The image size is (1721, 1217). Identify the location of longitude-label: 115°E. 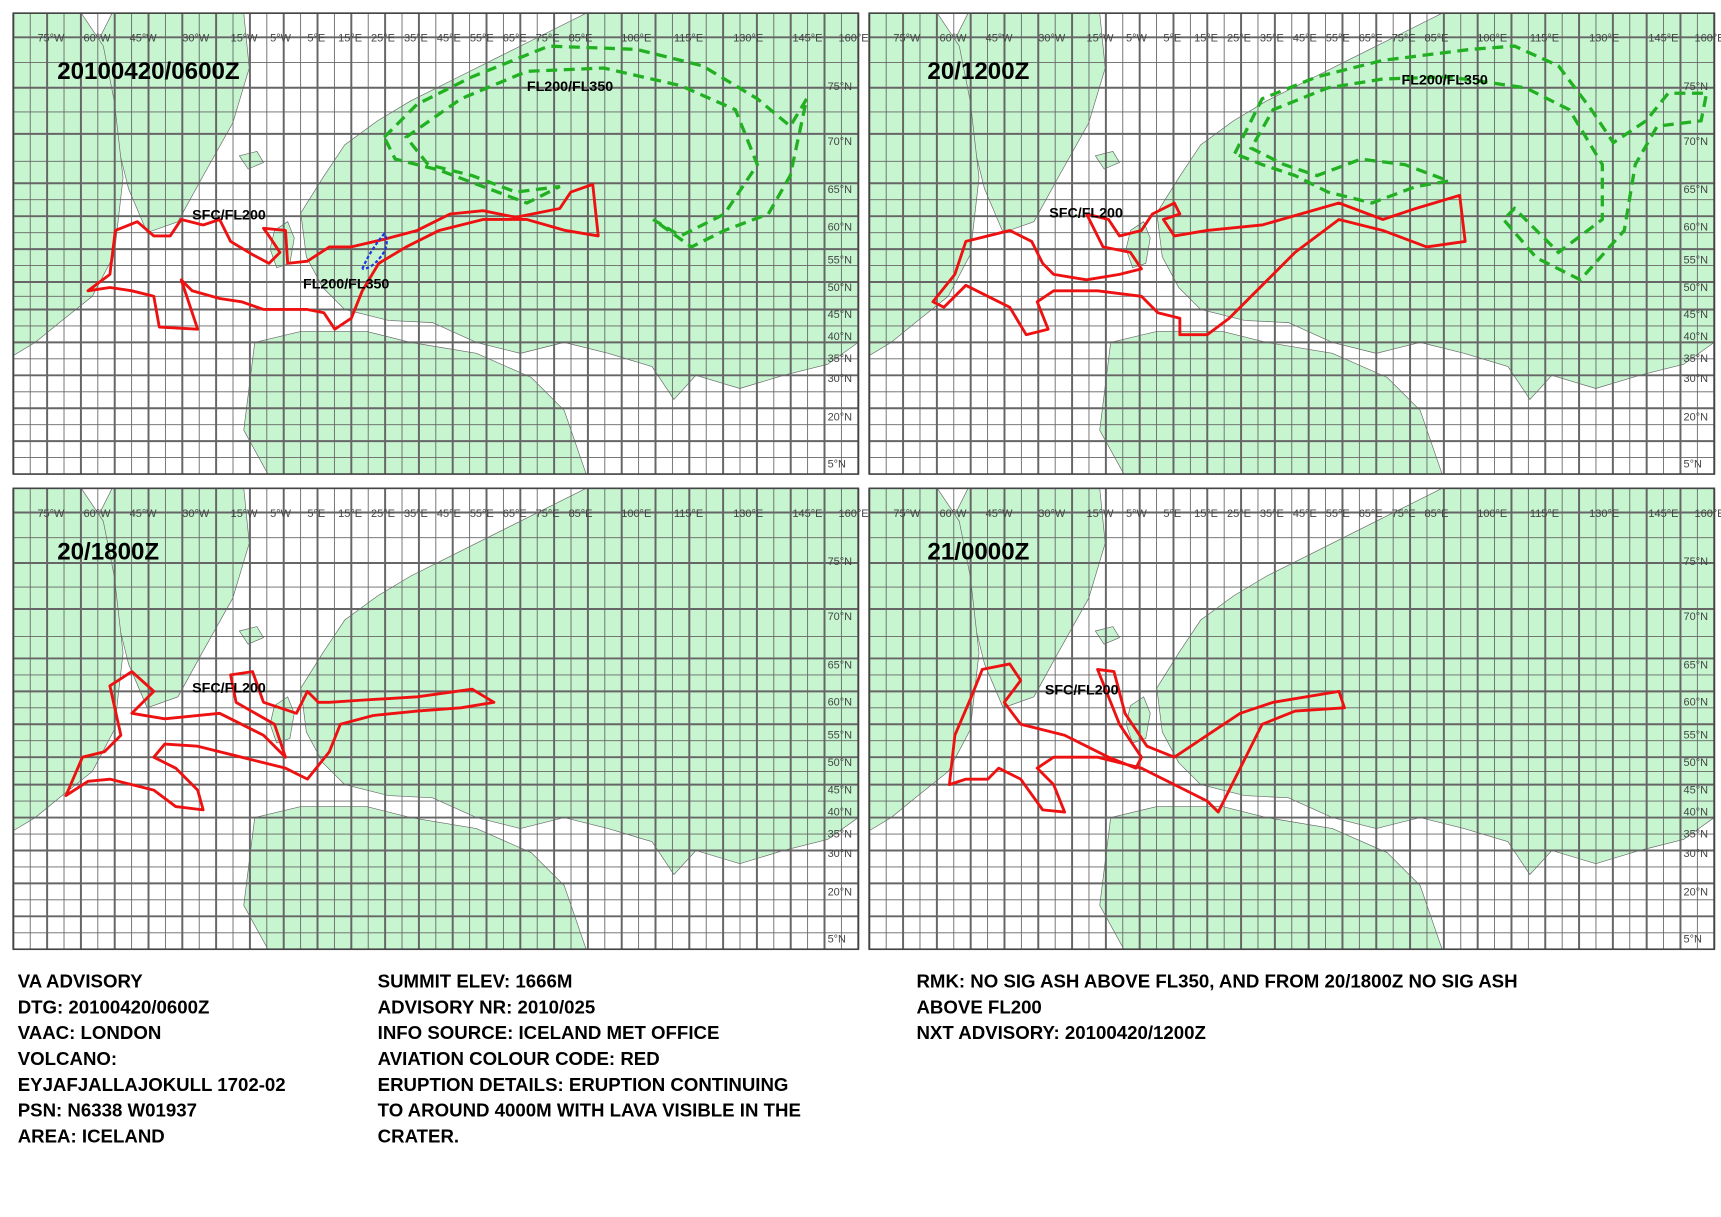
(688, 514).